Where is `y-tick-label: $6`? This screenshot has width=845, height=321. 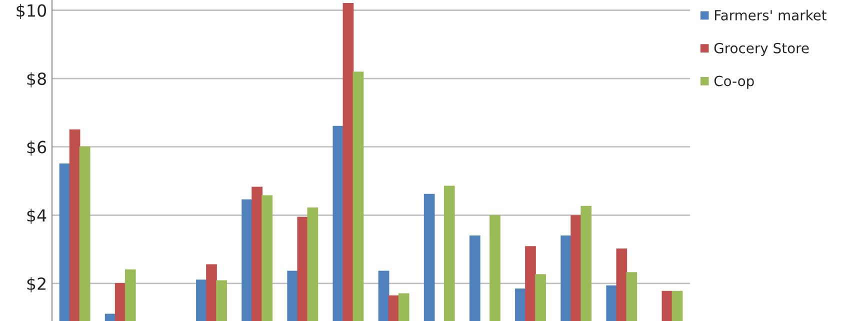
y-tick-label: $6 is located at coordinates (36, 148).